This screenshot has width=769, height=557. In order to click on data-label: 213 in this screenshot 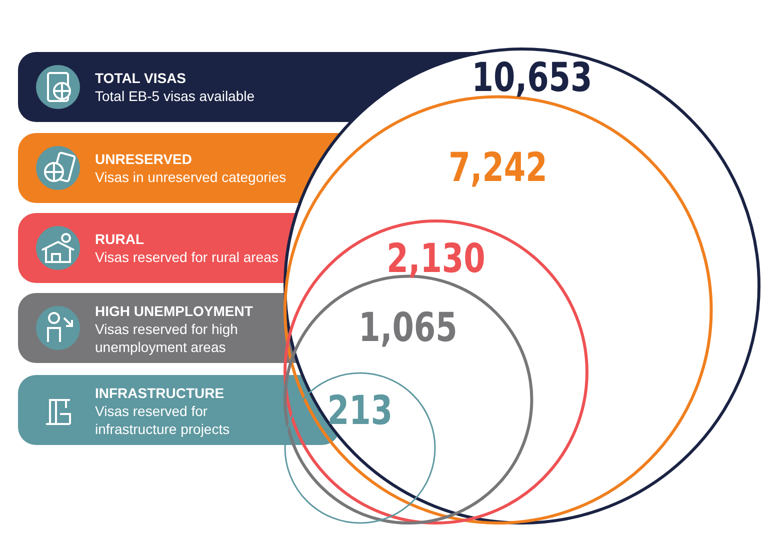, I will do `click(360, 411)`.